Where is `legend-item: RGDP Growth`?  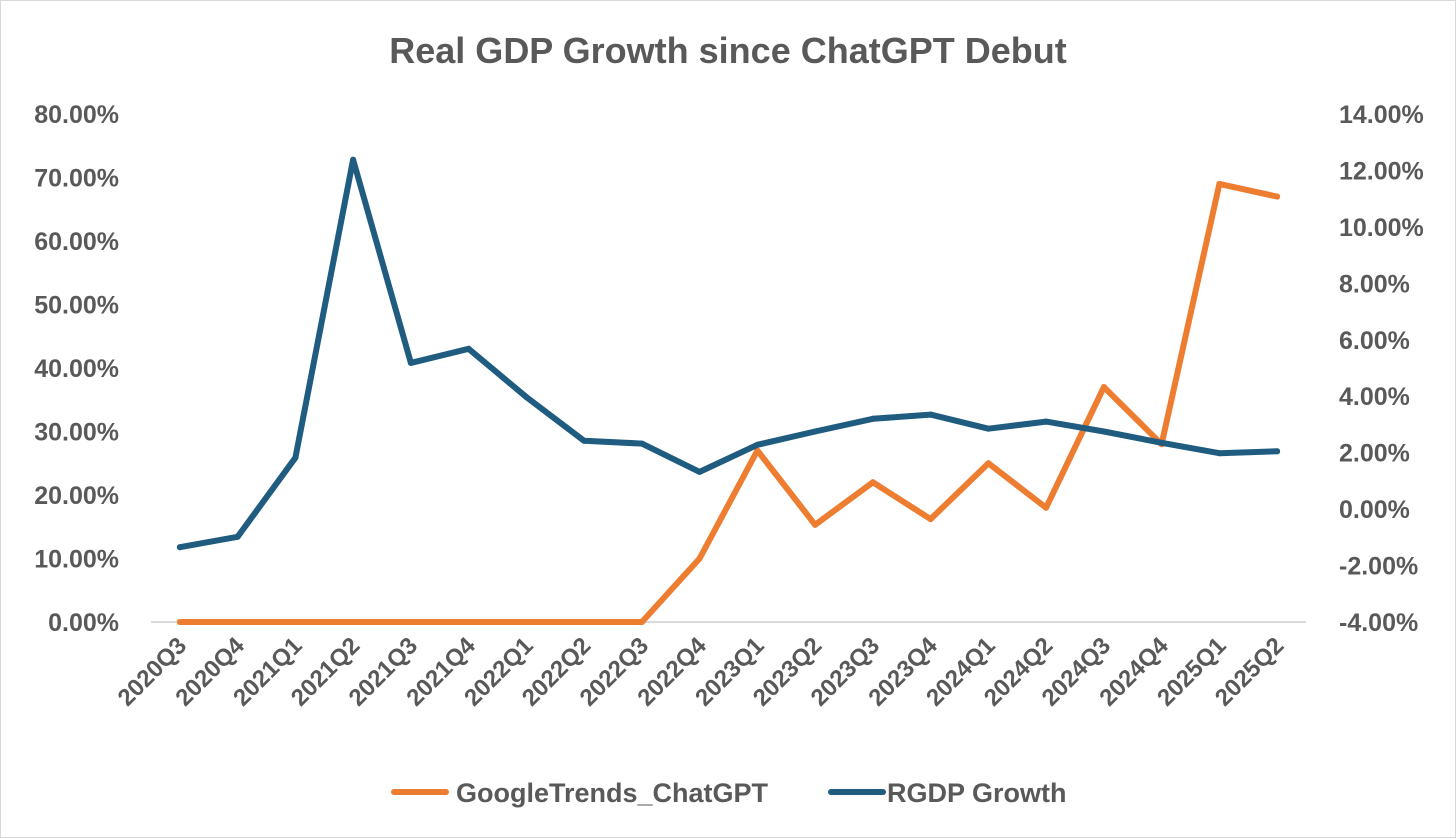 legend-item: RGDP Growth is located at coordinates (947, 793).